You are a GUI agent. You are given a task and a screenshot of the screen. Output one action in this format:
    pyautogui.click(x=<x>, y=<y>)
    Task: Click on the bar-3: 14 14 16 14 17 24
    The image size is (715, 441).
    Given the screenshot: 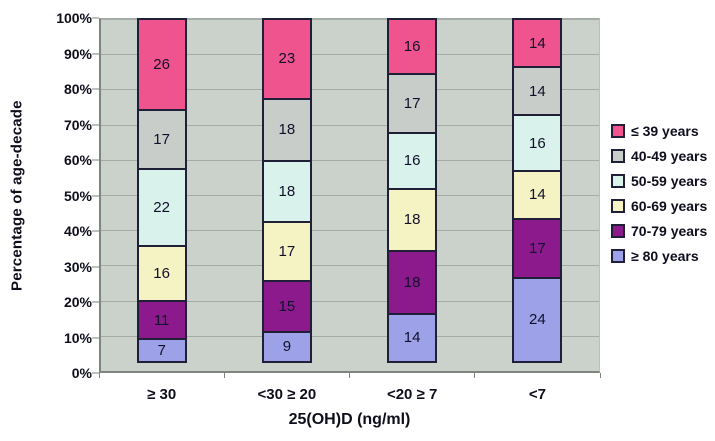 What is the action you would take?
    pyautogui.click(x=537, y=195)
    